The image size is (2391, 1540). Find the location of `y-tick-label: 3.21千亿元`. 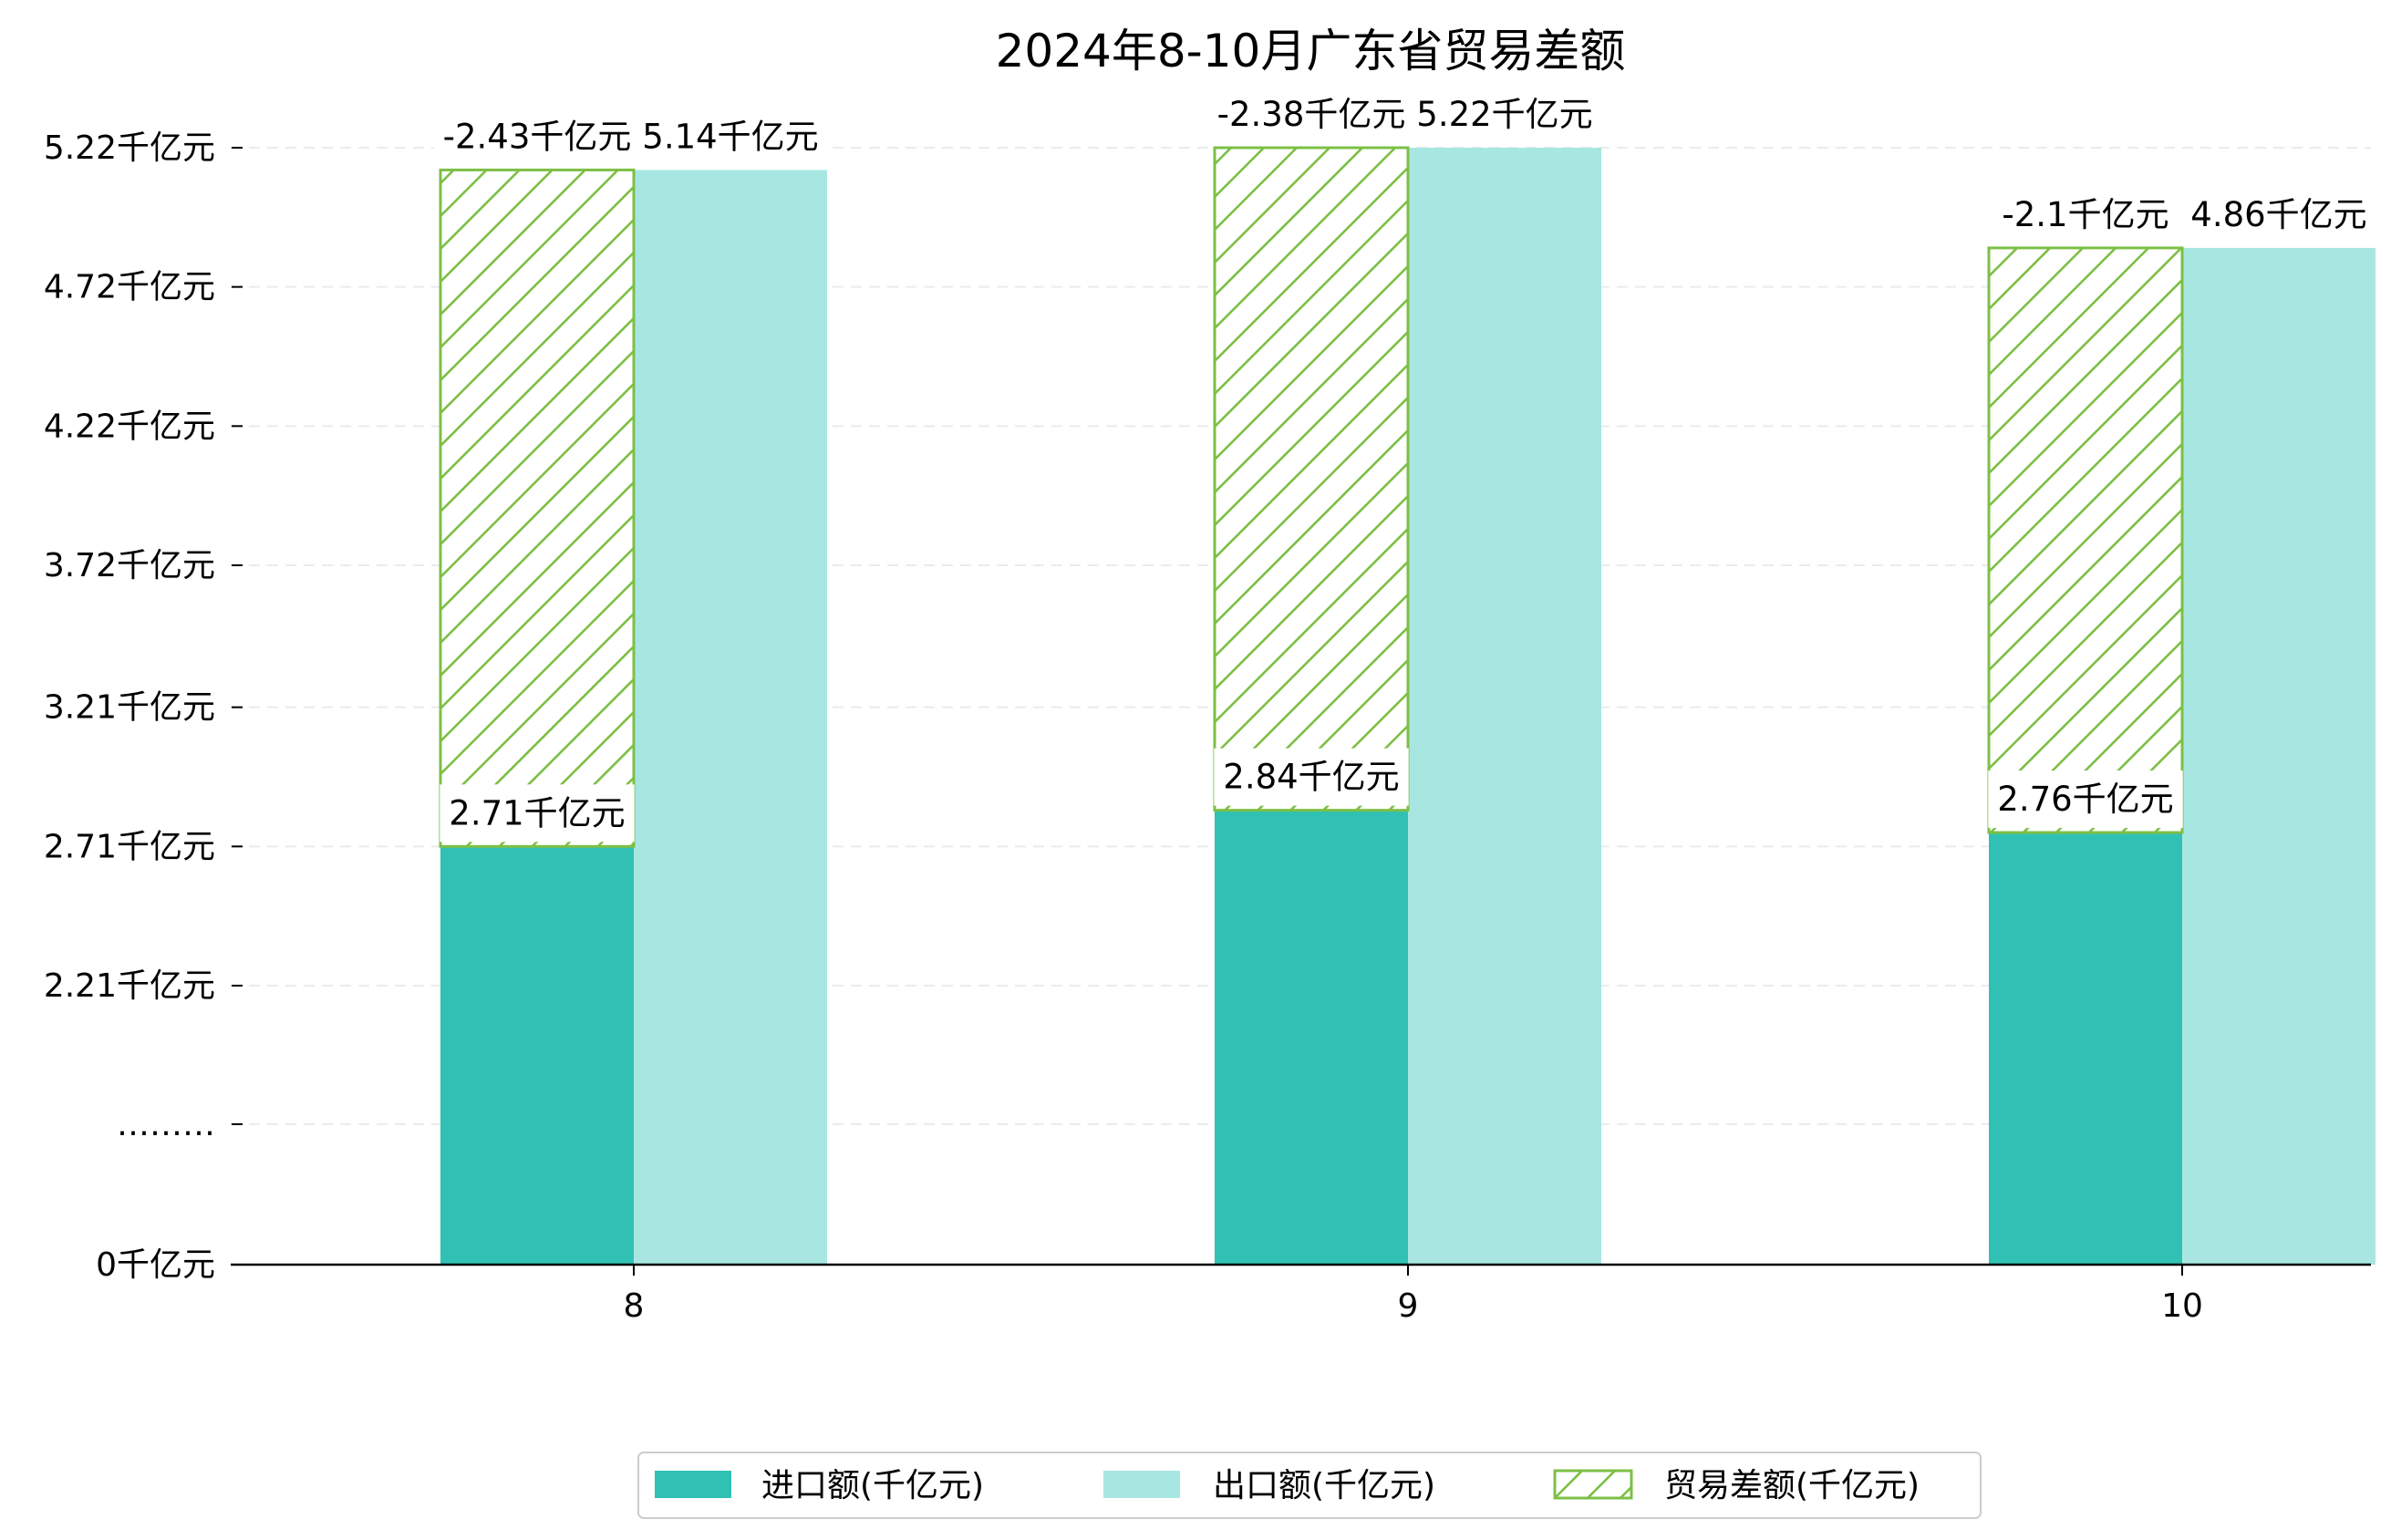

y-tick-label: 3.21千亿元 is located at coordinates (129, 708).